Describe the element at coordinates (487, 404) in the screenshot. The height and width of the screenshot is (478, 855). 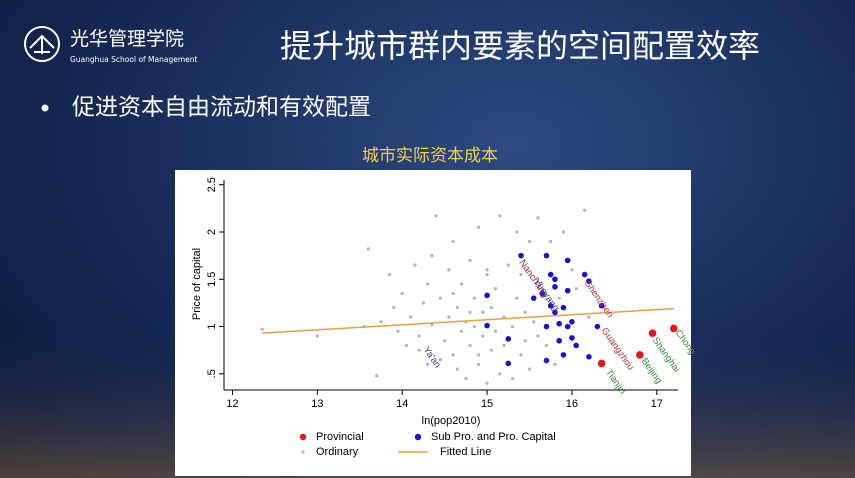
I see `x-tick-label: 15` at that location.